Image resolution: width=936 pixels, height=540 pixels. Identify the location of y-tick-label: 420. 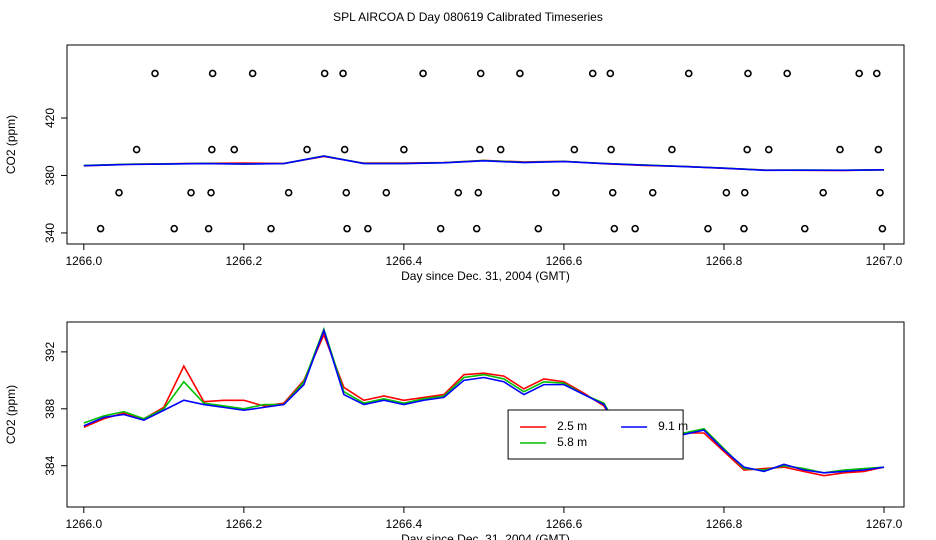
(50, 118).